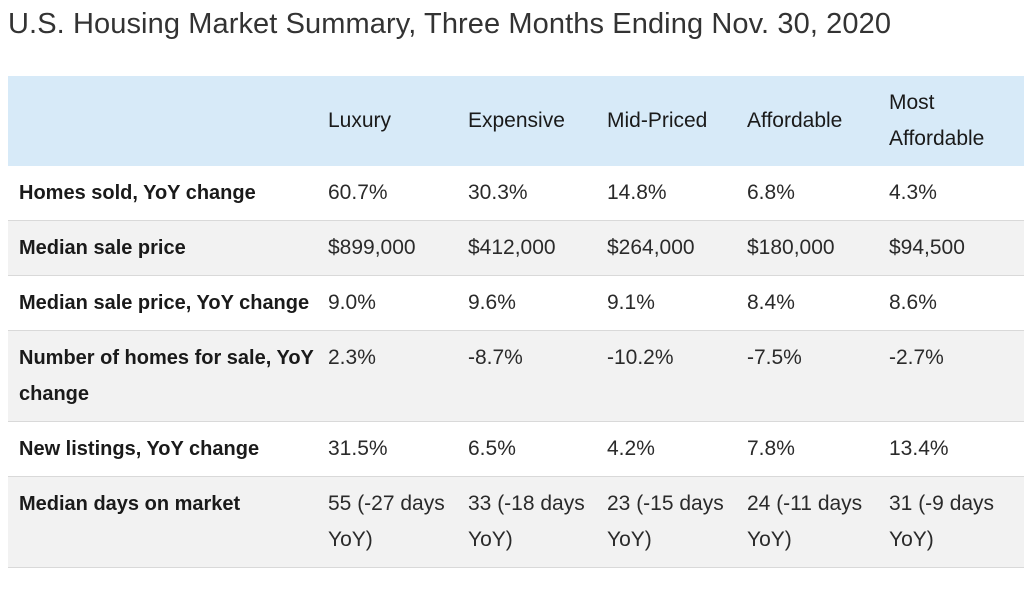 The width and height of the screenshot is (1024, 613). What do you see at coordinates (372, 247) in the screenshot?
I see `table-cell: $899,000` at bounding box center [372, 247].